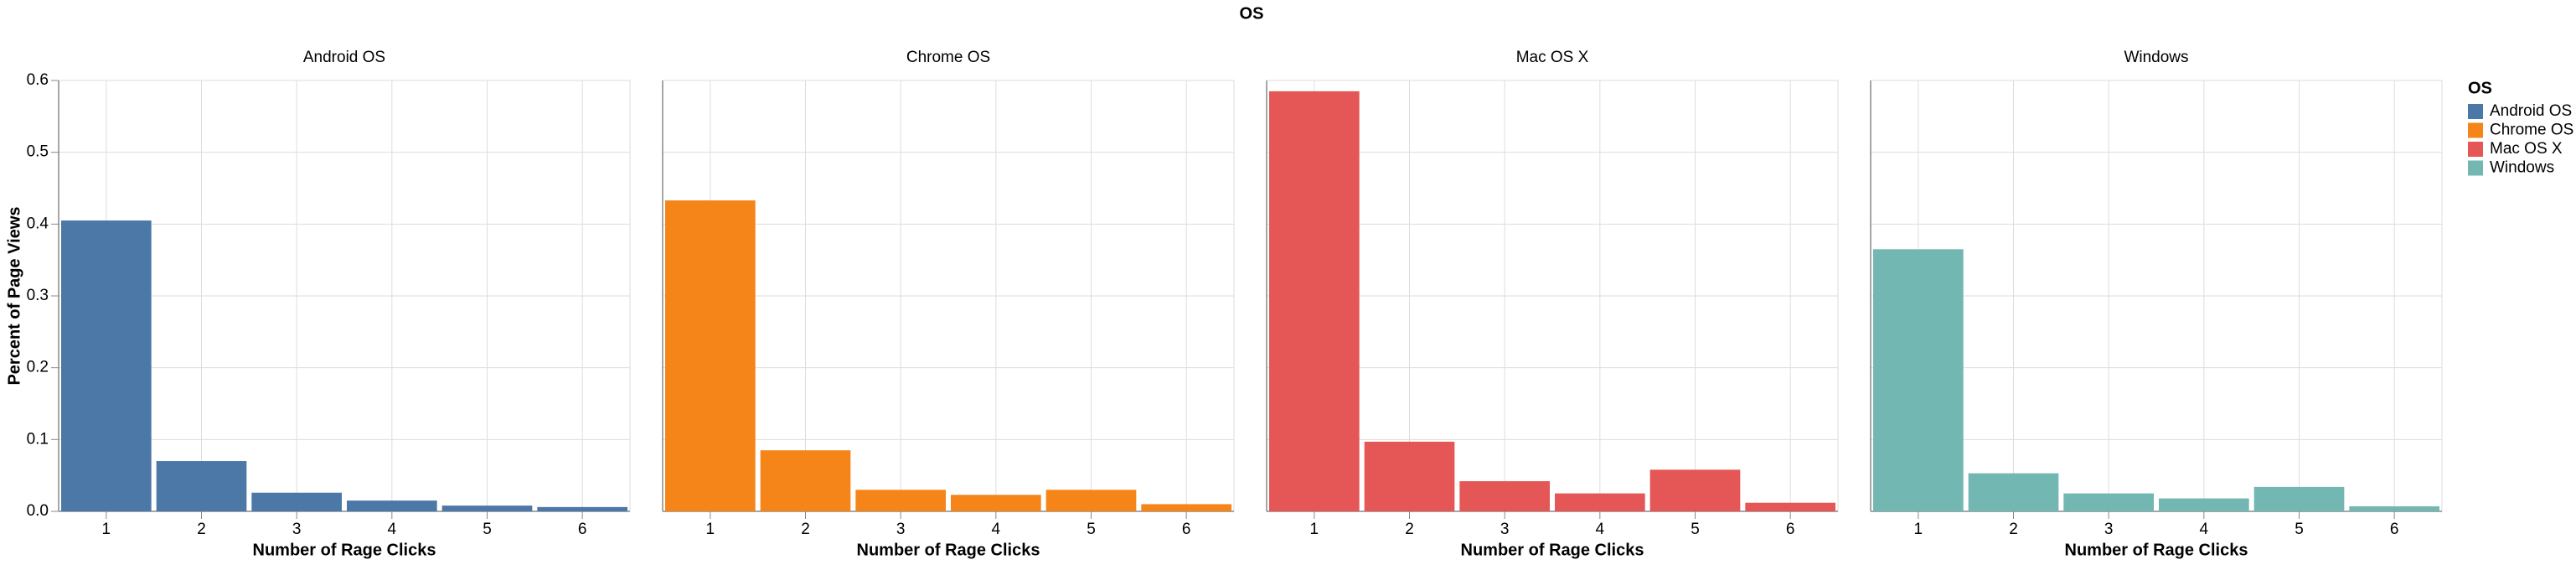  I want to click on y-tick-label: 0.5, so click(38, 152).